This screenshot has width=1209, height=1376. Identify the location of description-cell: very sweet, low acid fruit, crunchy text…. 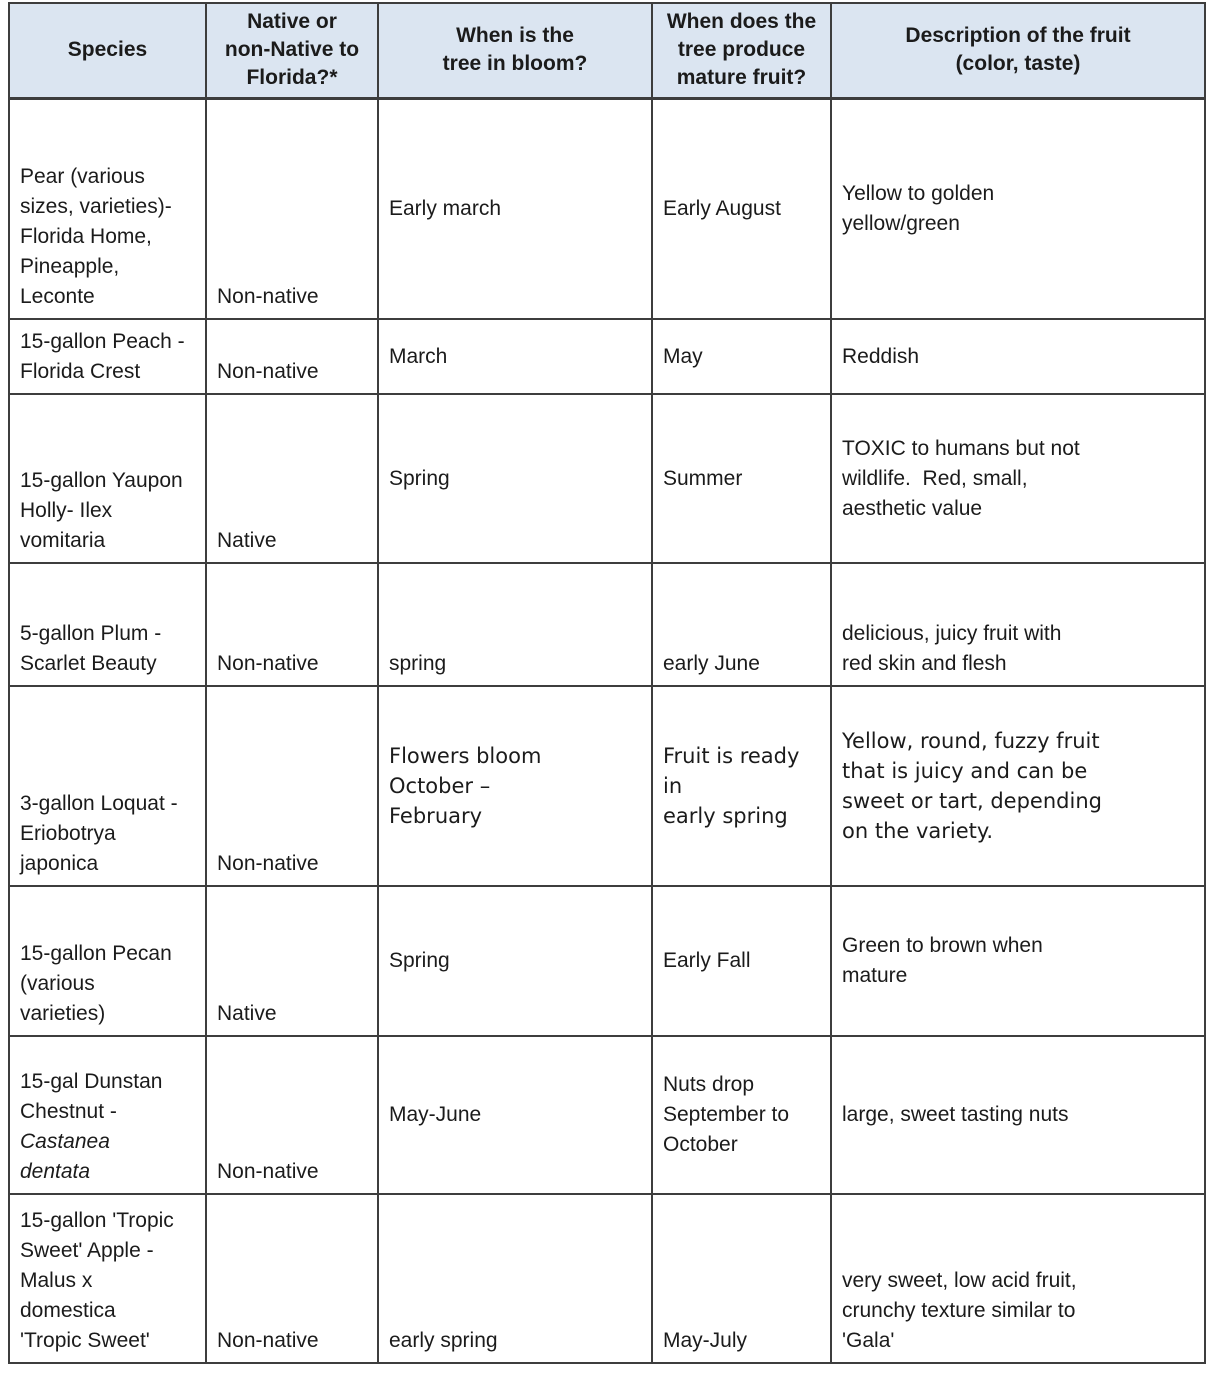
(1018, 1278).